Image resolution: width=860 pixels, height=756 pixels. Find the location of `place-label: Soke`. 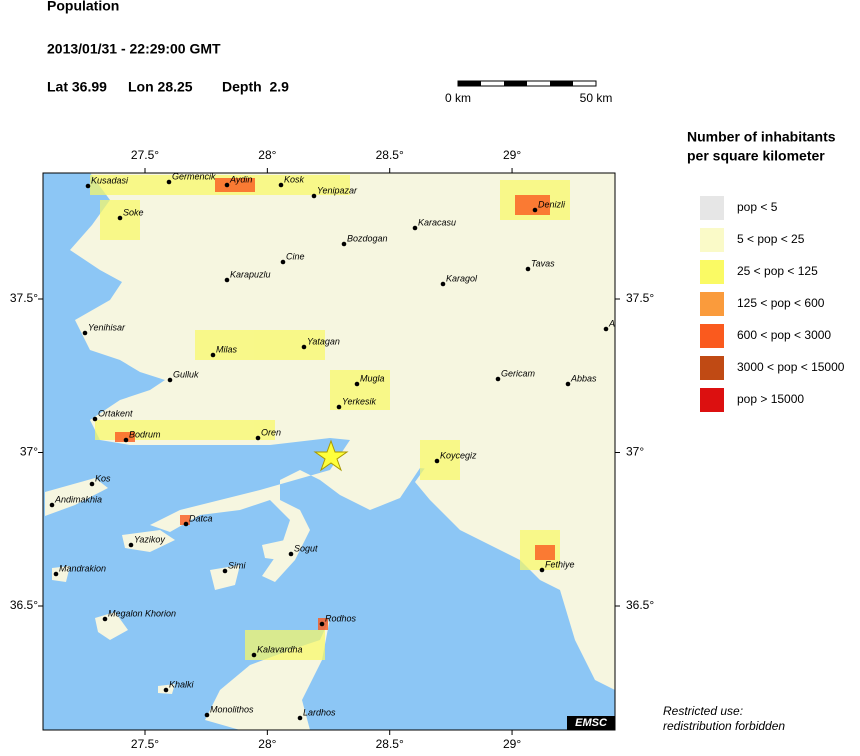

place-label: Soke is located at coordinates (133, 212).